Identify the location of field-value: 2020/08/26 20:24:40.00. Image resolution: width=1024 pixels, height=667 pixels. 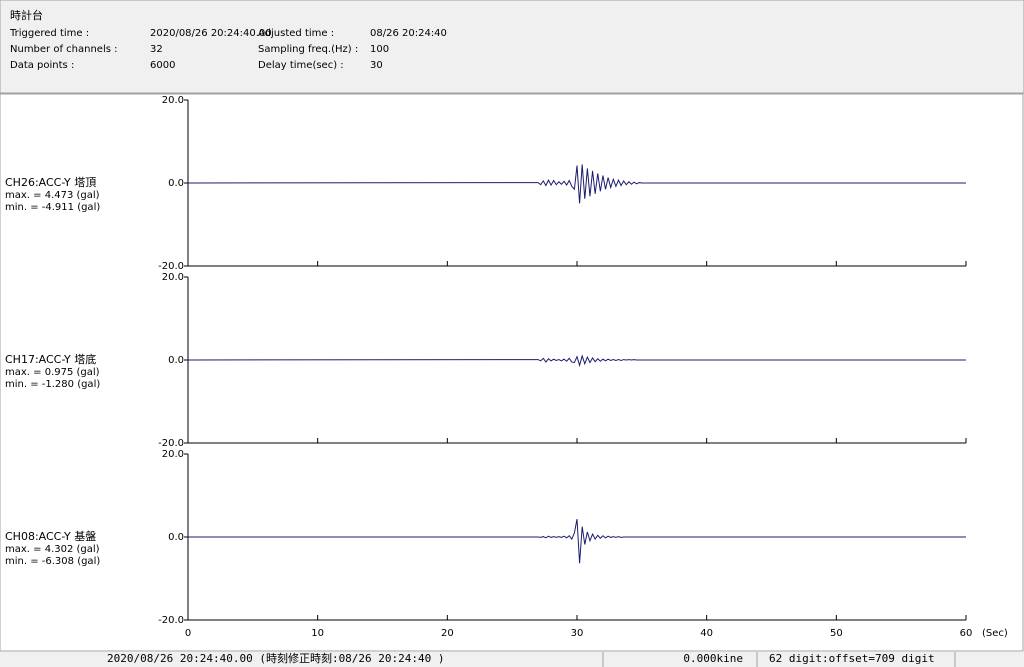
(211, 33).